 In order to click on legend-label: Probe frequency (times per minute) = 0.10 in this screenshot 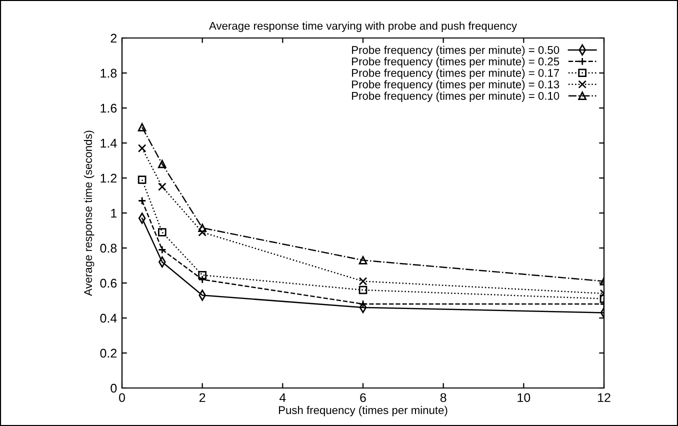, I will do `click(456, 97)`.